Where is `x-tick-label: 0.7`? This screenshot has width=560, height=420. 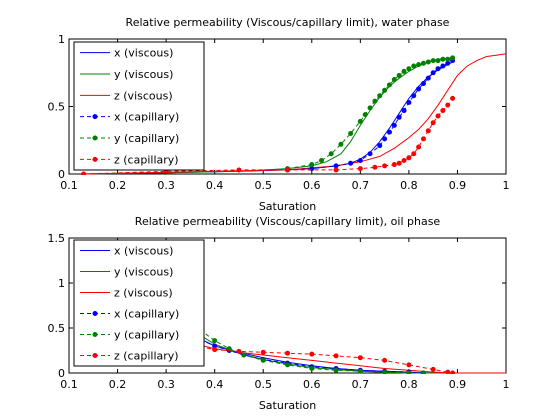 x-tick-label: 0.7 is located at coordinates (361, 185).